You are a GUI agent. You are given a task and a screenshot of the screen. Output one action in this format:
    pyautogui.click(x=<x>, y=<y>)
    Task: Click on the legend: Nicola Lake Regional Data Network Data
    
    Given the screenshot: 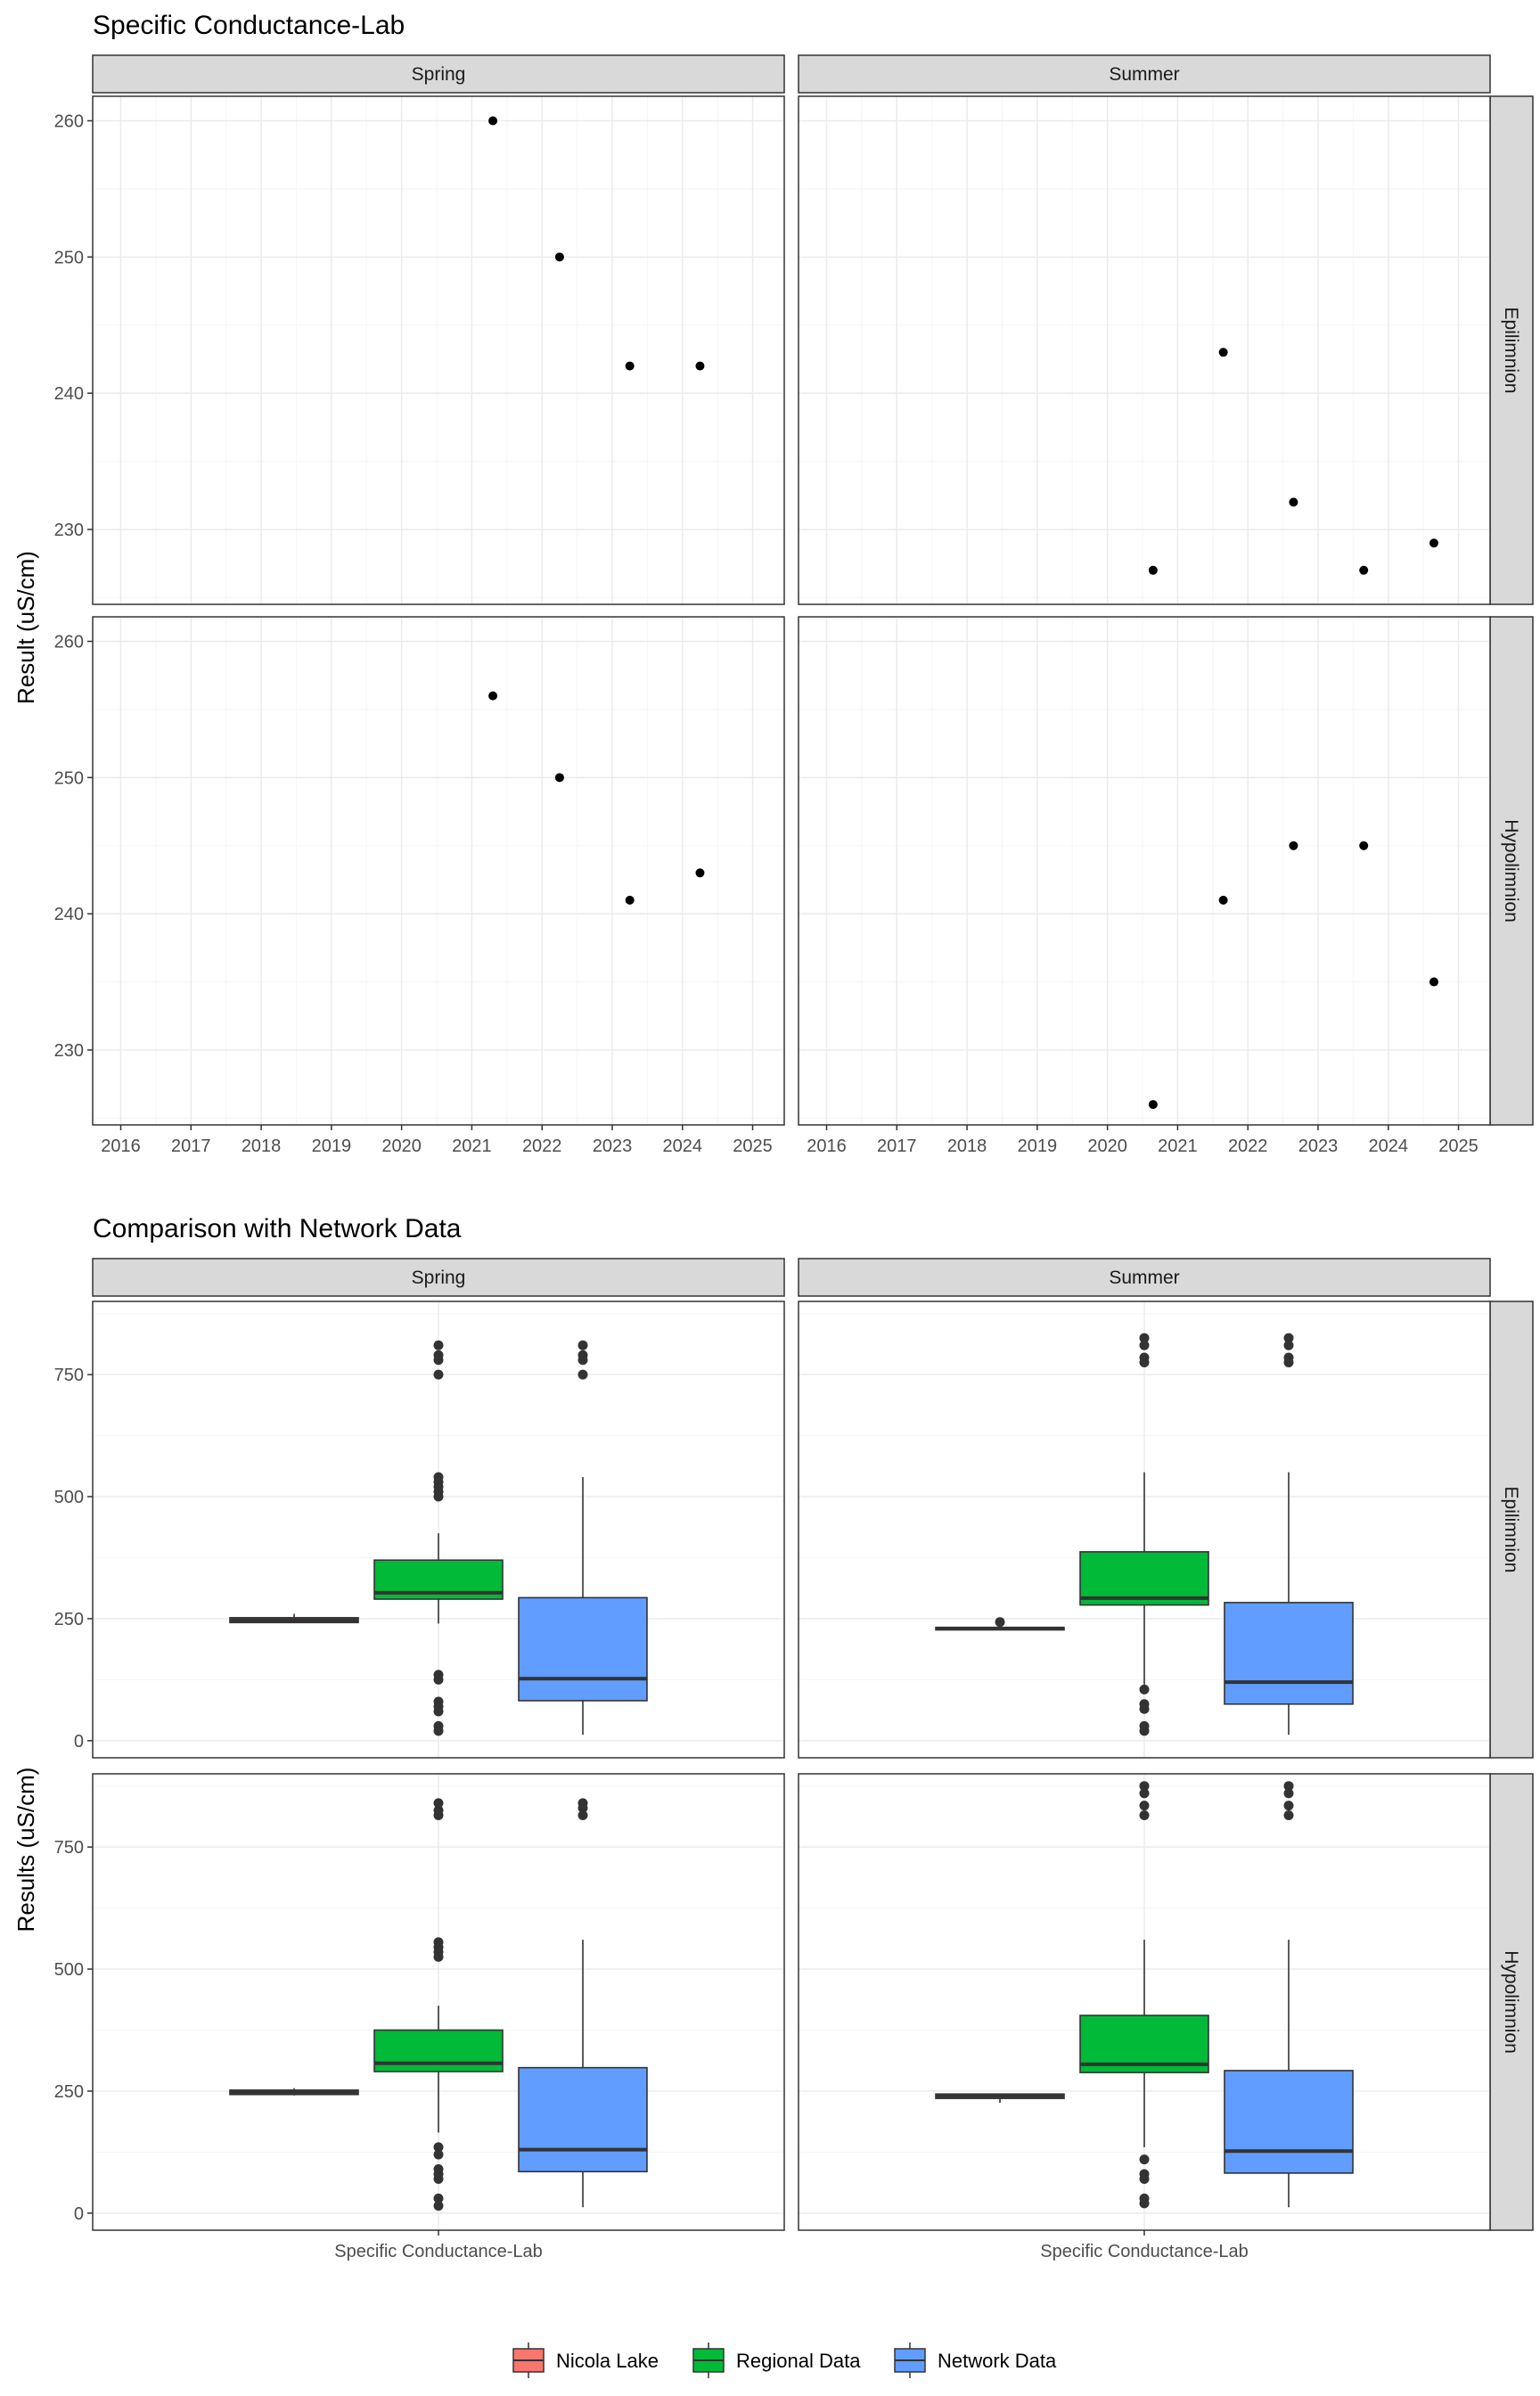 What is the action you would take?
    pyautogui.click(x=784, y=2360)
    